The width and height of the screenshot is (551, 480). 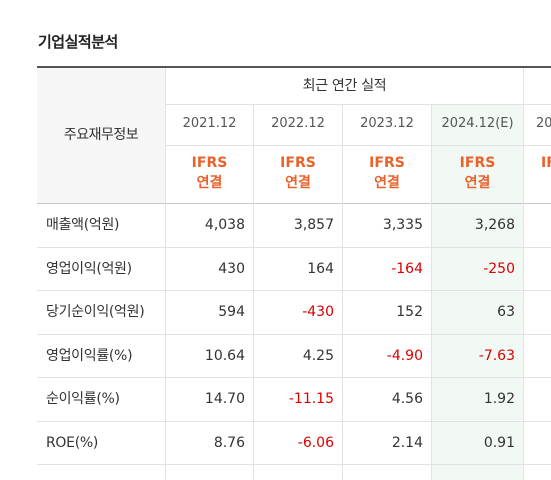 I want to click on basis-standard: IF, so click(x=546, y=163).